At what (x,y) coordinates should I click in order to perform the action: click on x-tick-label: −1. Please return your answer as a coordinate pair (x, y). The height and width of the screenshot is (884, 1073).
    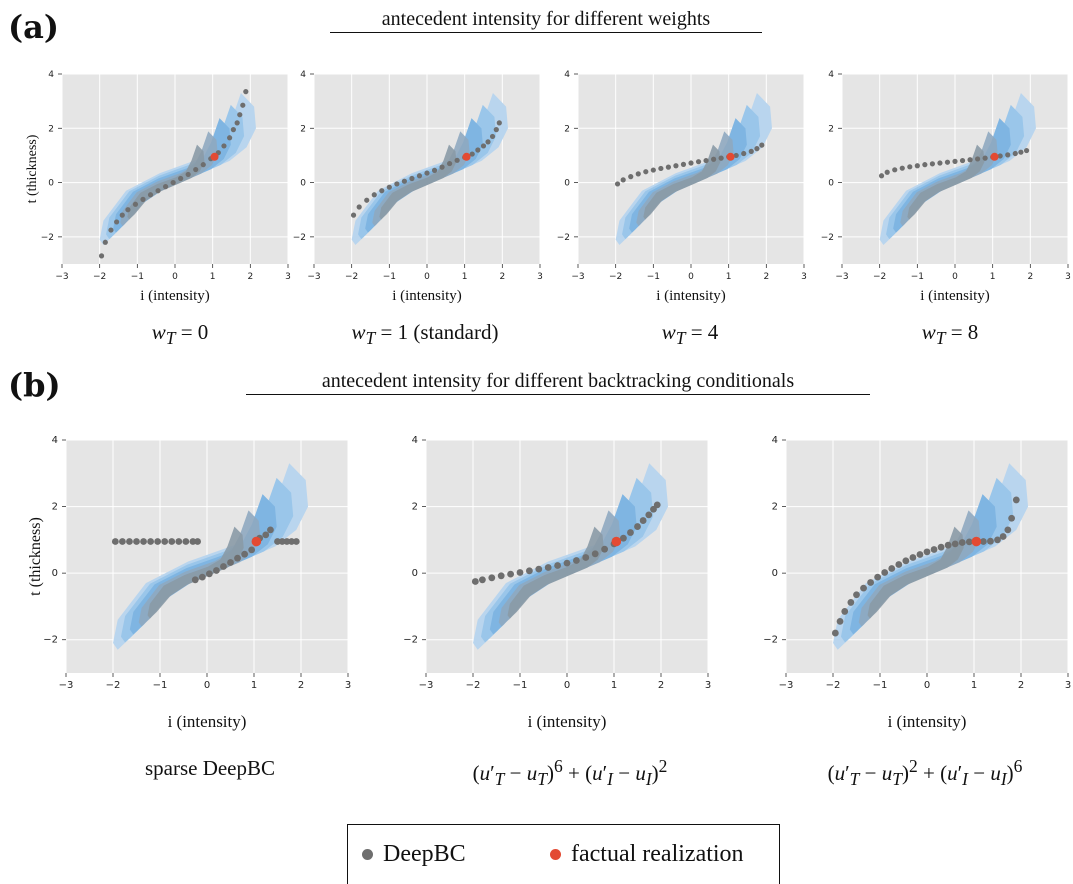
    Looking at the image, I should click on (137, 277).